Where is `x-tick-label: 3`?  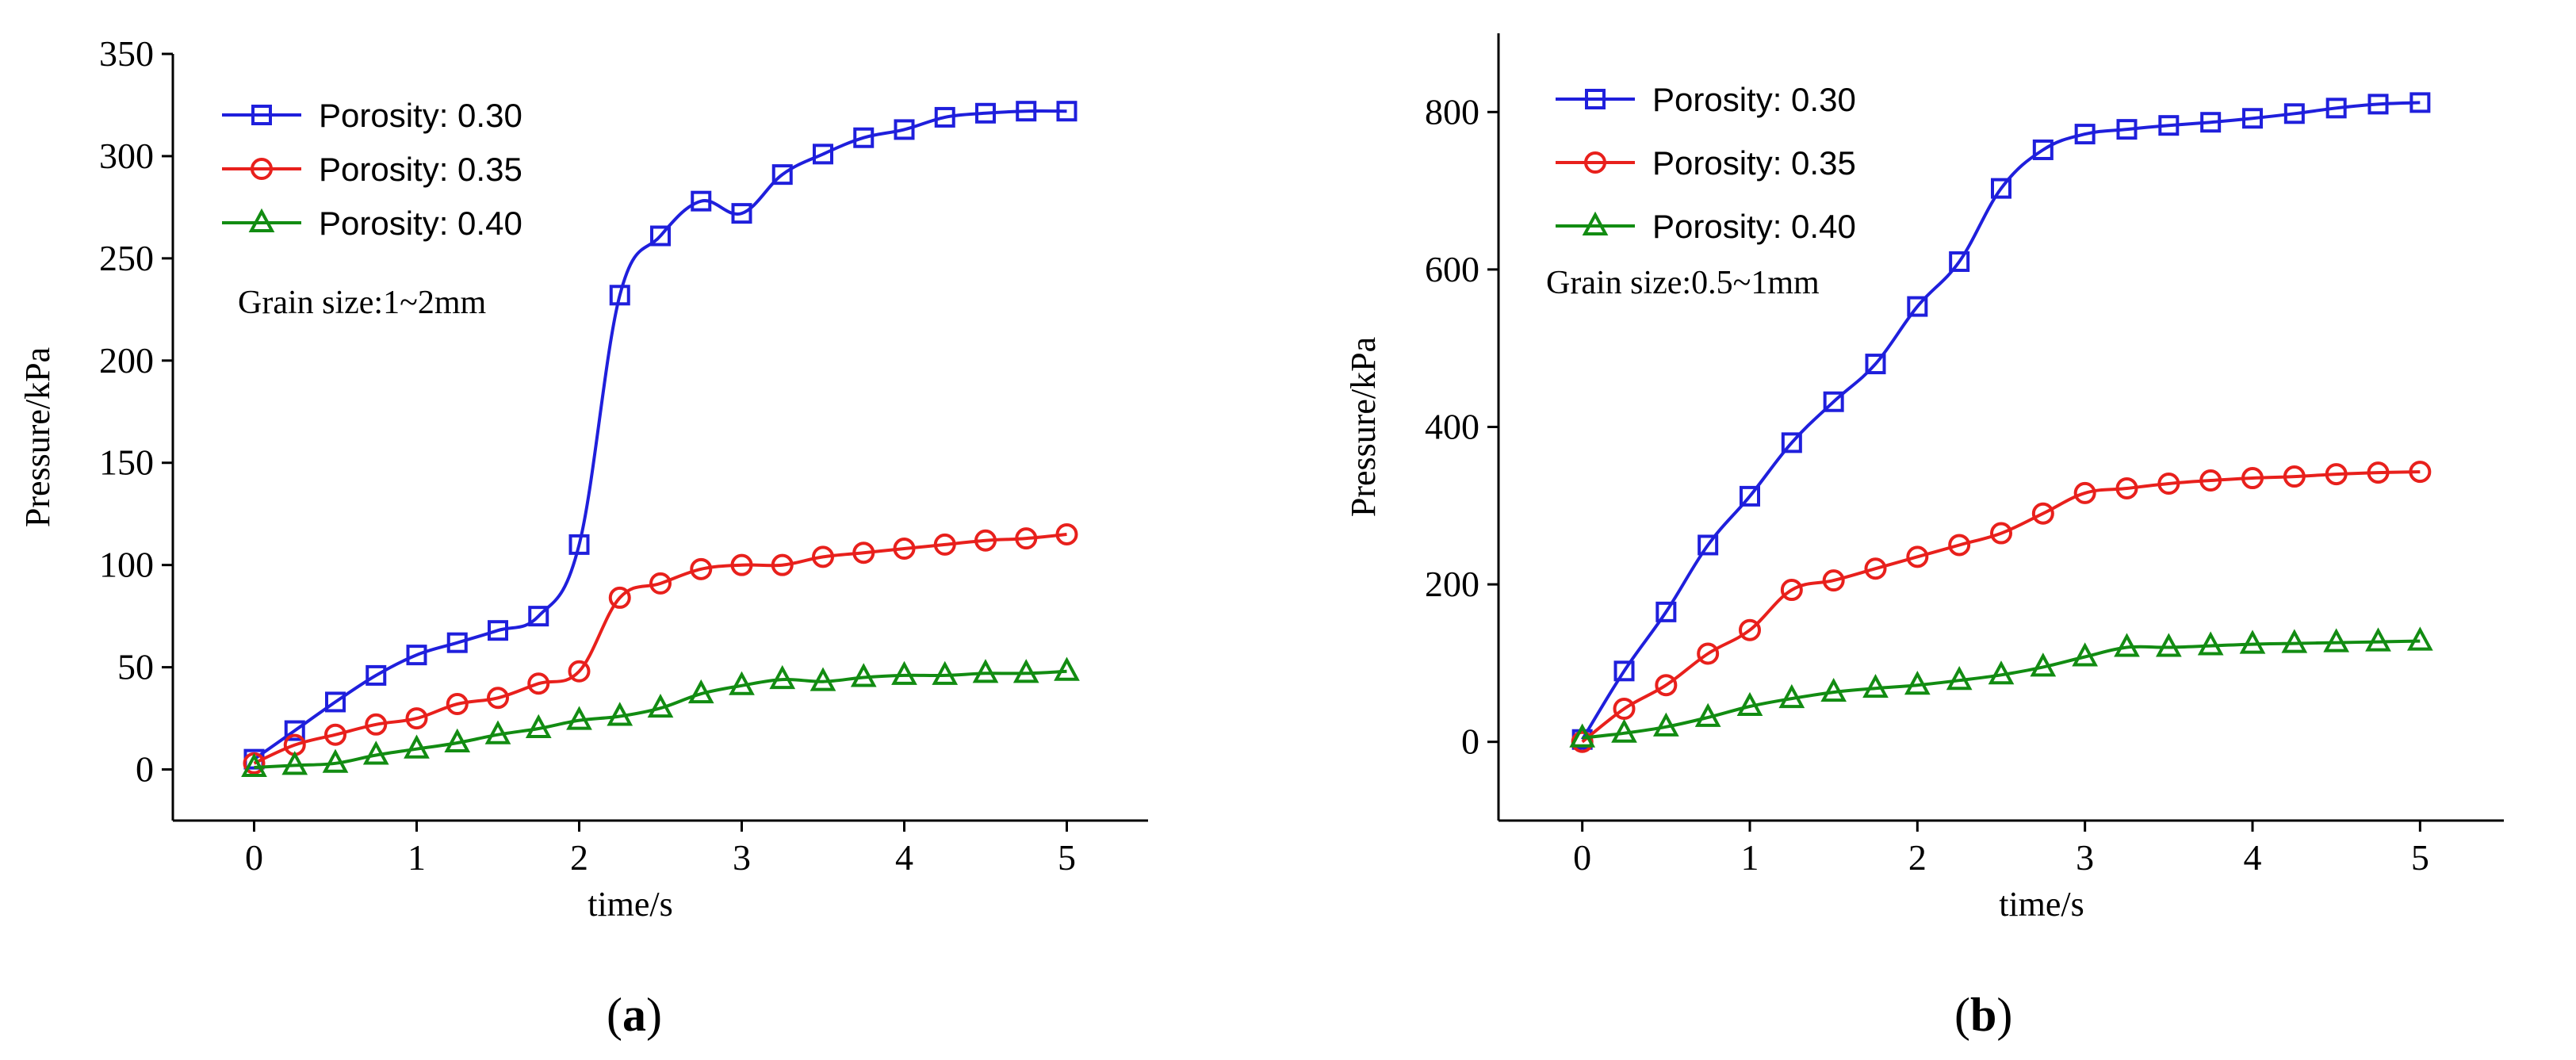 x-tick-label: 3 is located at coordinates (2085, 857).